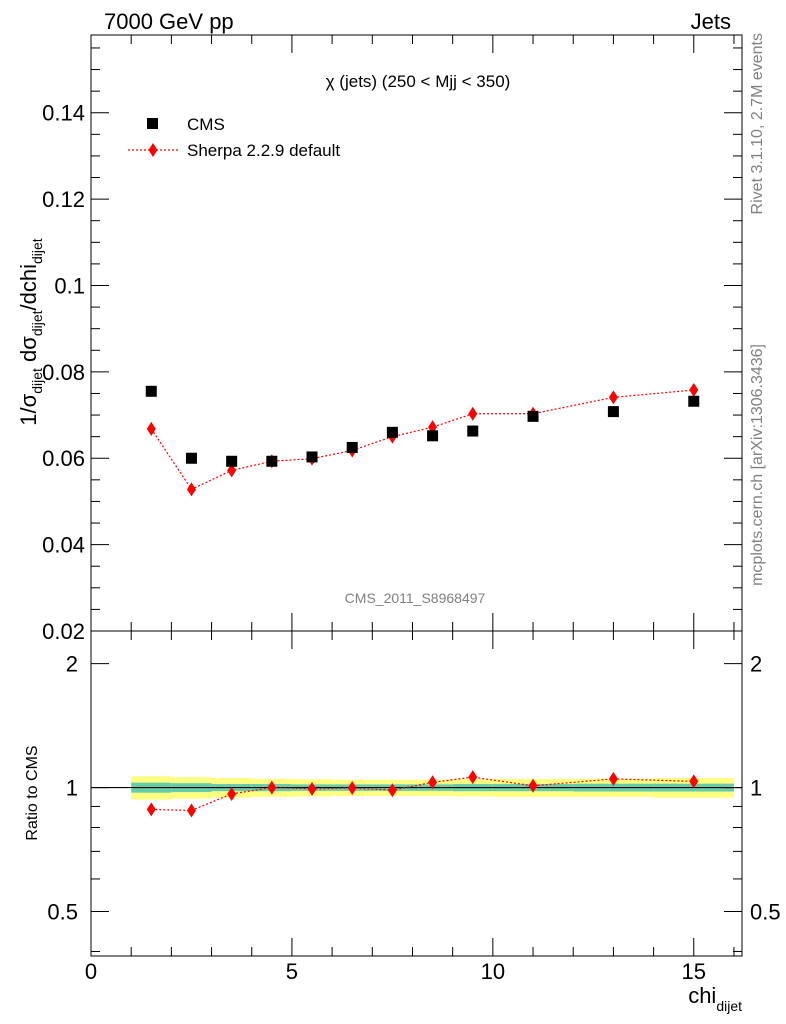 This screenshot has width=786, height=1024. I want to click on svg-text: chidijet, so click(715, 998).